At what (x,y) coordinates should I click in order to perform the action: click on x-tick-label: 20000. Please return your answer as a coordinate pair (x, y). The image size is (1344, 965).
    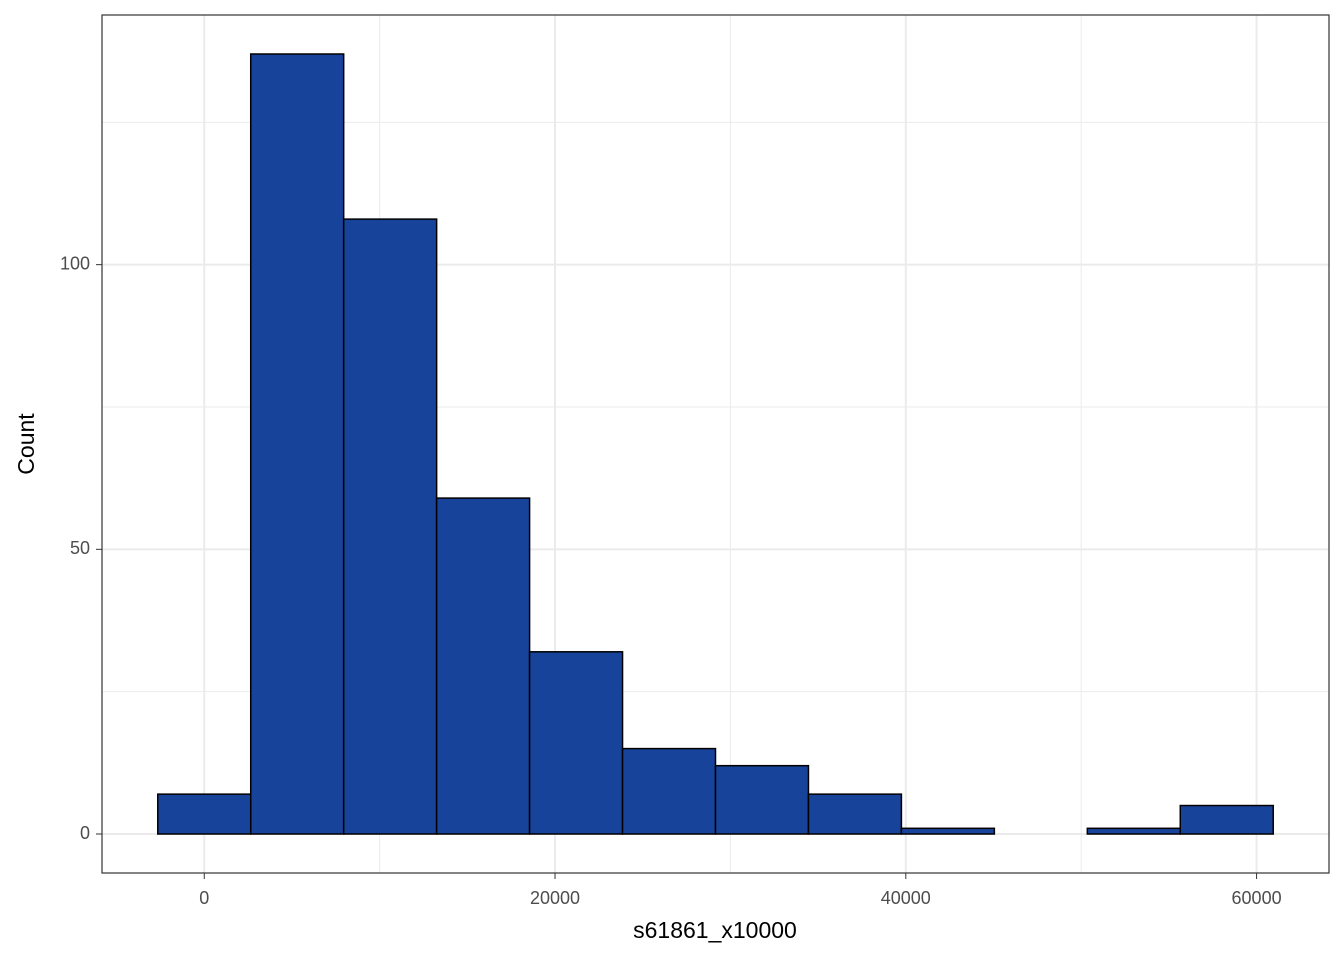
    Looking at the image, I should click on (555, 898).